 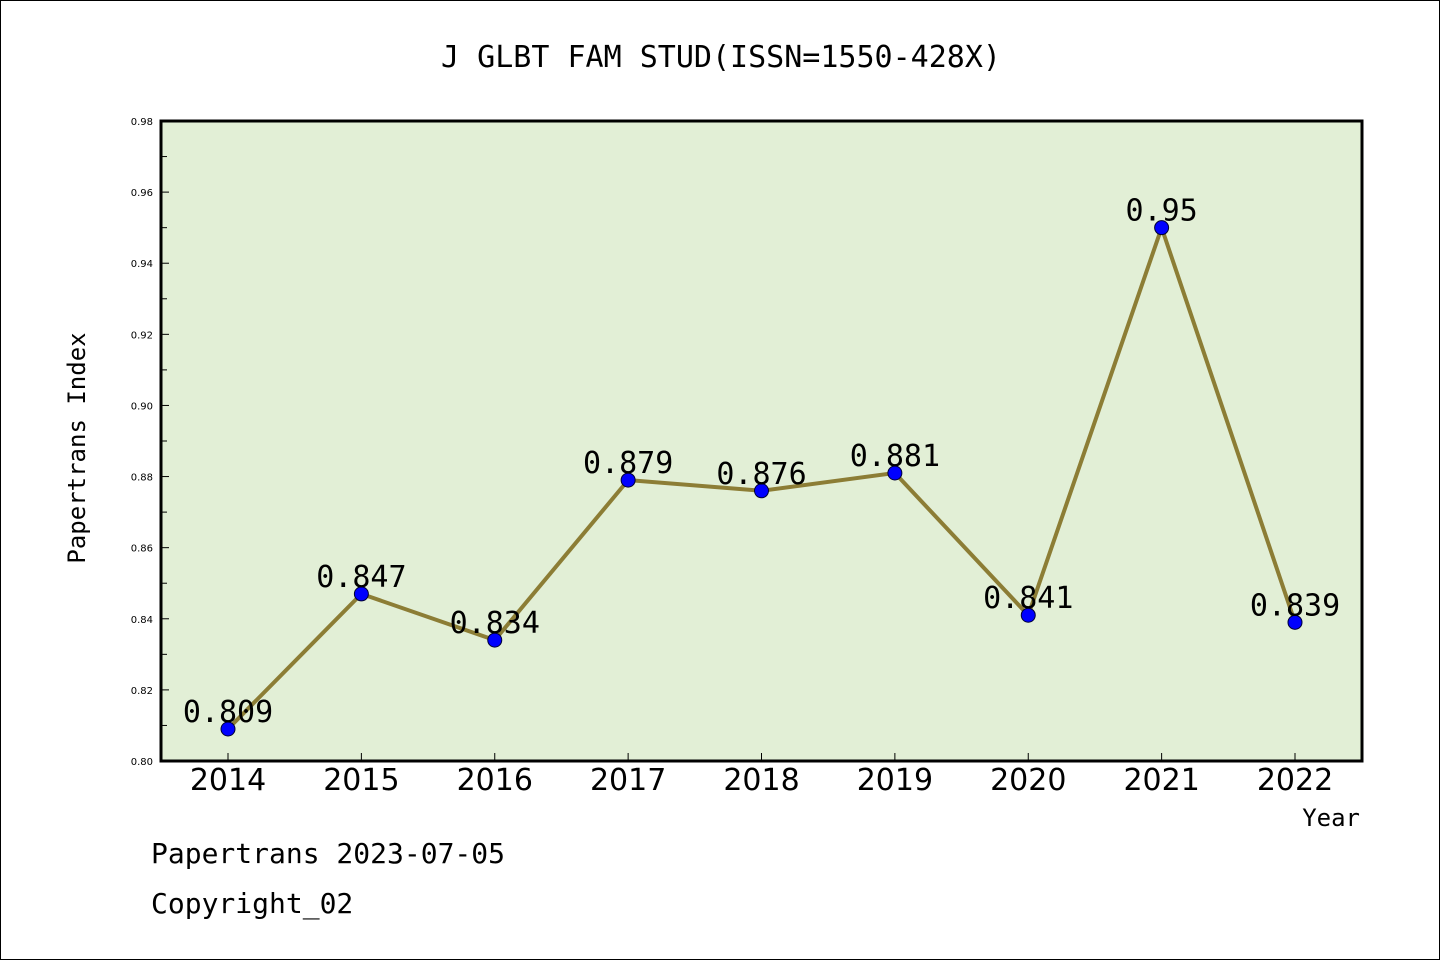 What do you see at coordinates (761, 780) in the screenshot?
I see `x-tick-label: 2018` at bounding box center [761, 780].